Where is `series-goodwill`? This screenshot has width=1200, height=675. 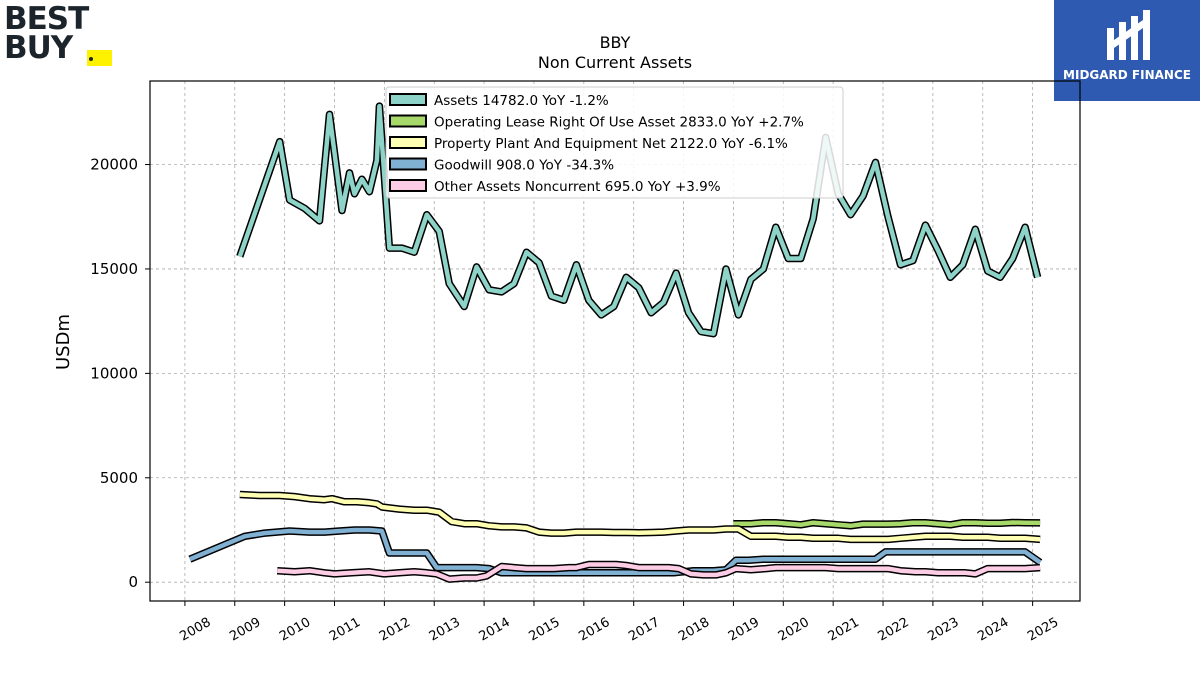
series-goodwill is located at coordinates (615, 551).